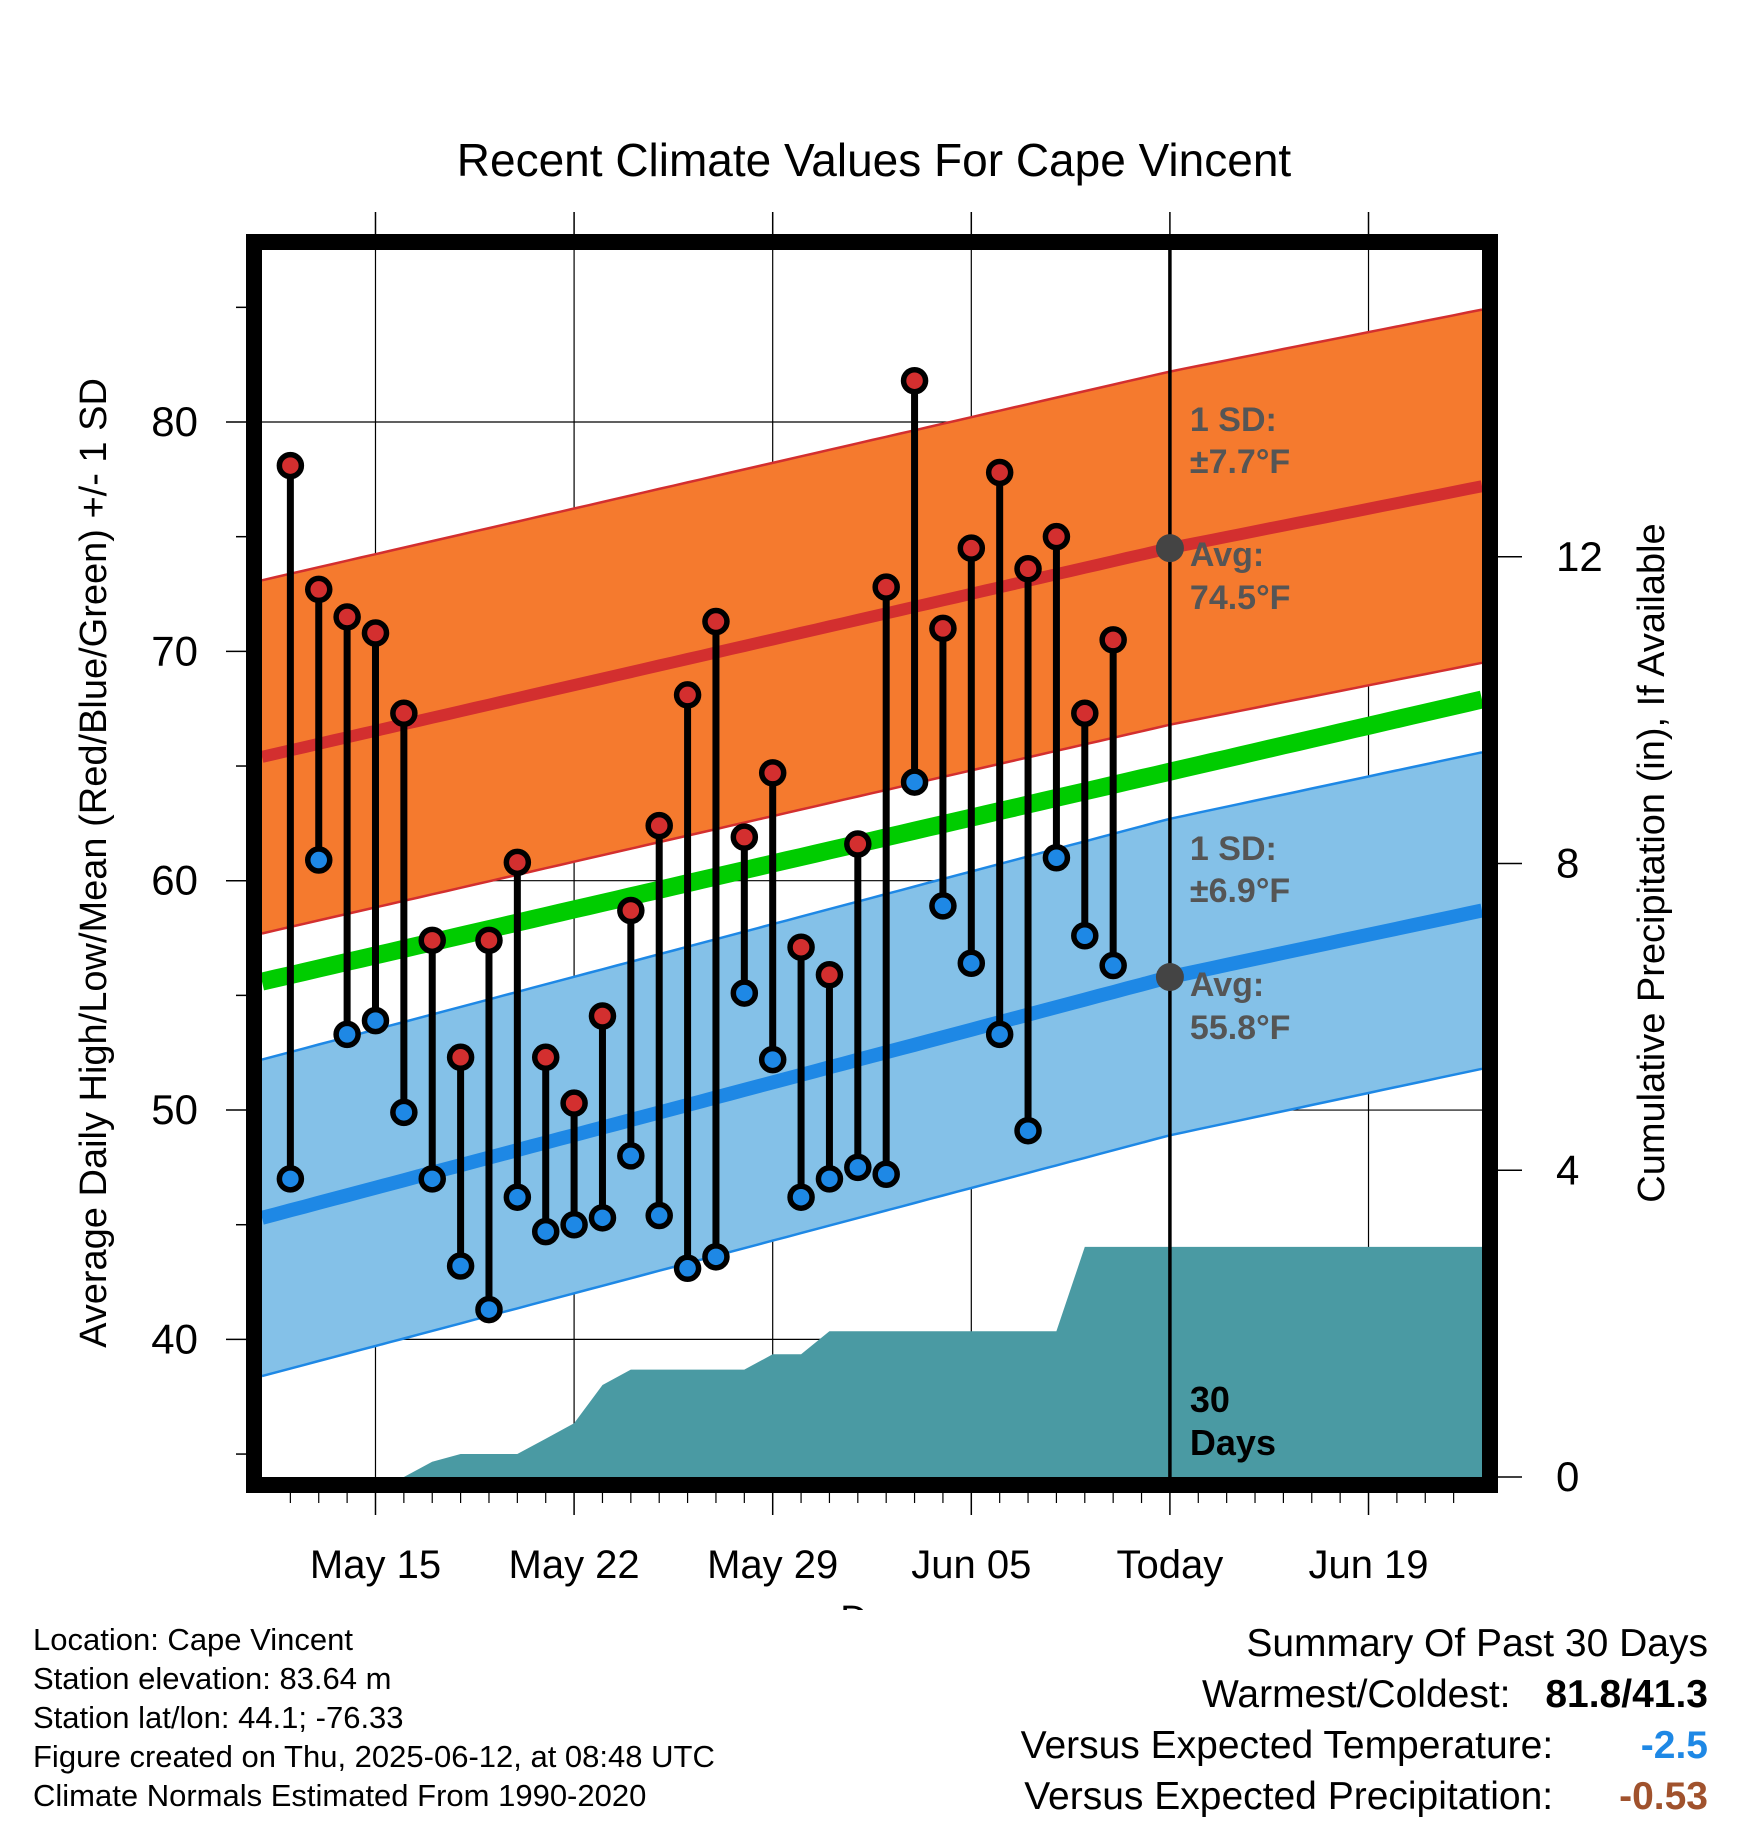 This screenshot has height=1828, width=1748. What do you see at coordinates (174, 880) in the screenshot?
I see `y-tick-label: 60` at bounding box center [174, 880].